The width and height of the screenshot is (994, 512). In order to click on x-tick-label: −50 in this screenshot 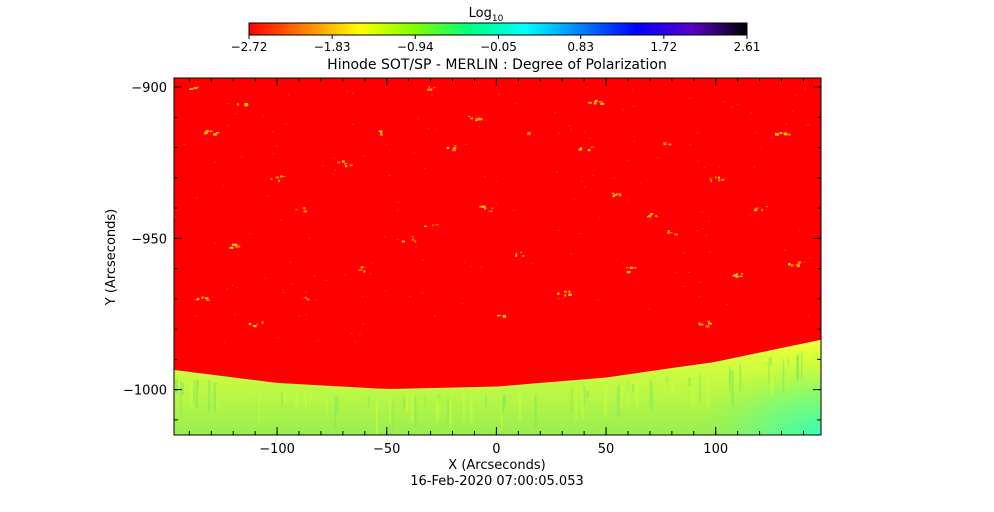, I will do `click(386, 449)`.